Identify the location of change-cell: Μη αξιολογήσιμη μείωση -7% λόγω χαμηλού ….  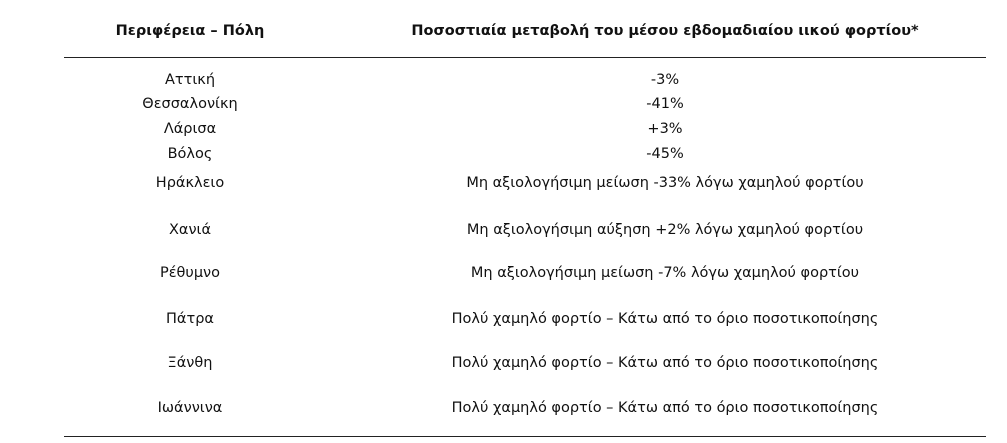
(665, 273).